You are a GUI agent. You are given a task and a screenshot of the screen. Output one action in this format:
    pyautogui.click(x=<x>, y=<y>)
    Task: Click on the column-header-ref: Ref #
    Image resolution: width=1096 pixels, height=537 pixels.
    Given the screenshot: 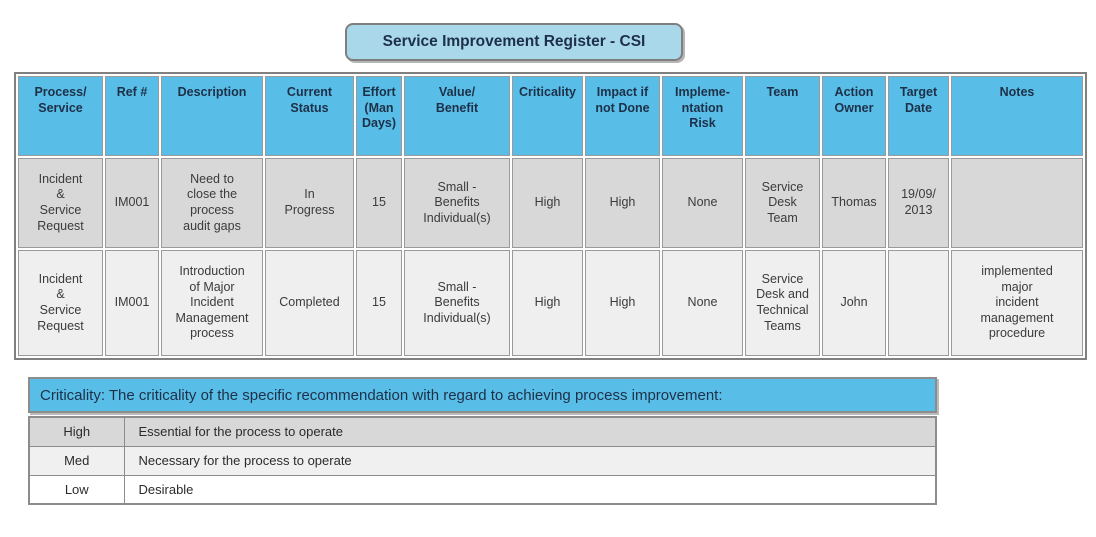 What is the action you would take?
    pyautogui.click(x=132, y=116)
    